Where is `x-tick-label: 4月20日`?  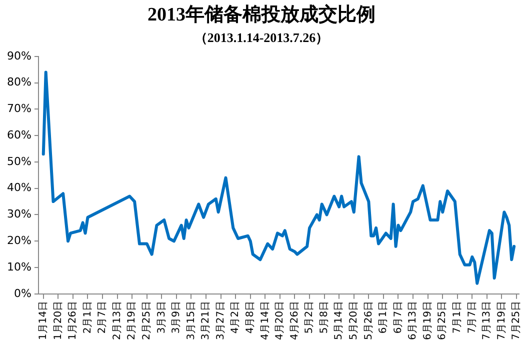 x-tick-label: 4月20日 is located at coordinates (280, 320).